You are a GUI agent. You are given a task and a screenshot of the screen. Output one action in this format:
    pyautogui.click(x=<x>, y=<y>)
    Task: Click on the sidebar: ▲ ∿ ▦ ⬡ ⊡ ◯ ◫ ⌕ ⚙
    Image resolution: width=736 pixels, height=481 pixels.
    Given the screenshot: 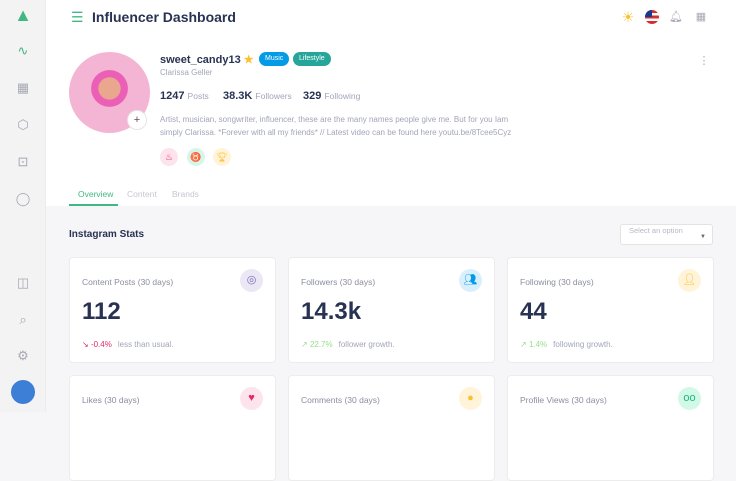 What is the action you would take?
    pyautogui.click(x=23, y=206)
    